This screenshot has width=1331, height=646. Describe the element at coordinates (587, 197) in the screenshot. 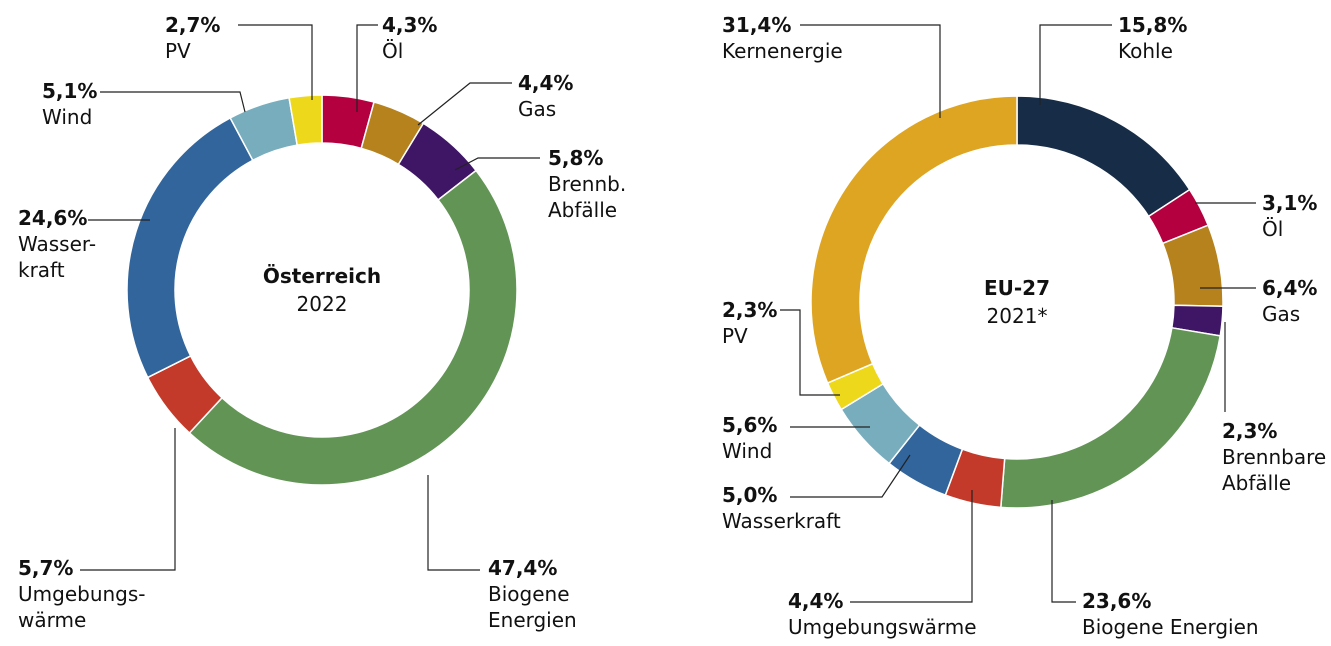

I see `category-label: Brennb. Abfälle` at that location.